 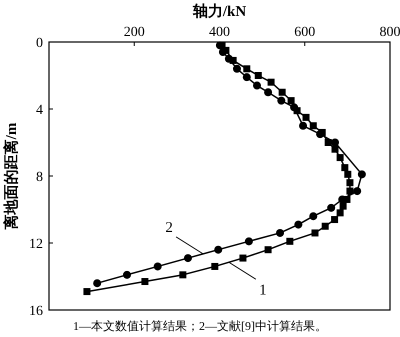 What do you see at coordinates (134, 32) in the screenshot?
I see `x-tick-label: 200` at bounding box center [134, 32].